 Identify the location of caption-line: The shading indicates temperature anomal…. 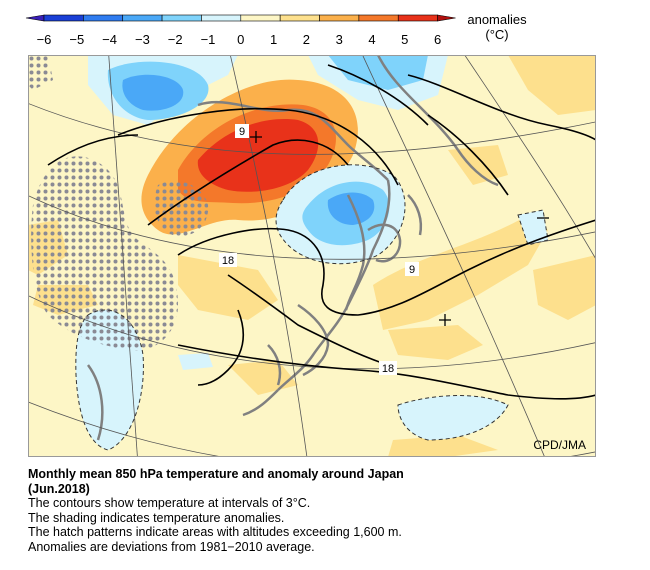
(156, 517).